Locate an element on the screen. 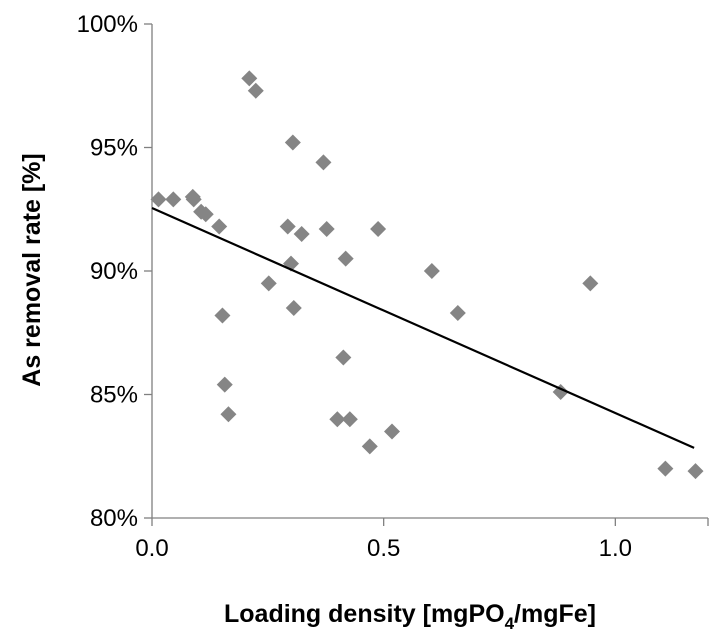 The width and height of the screenshot is (716, 637). x-axis-title: Loading density [mgPO4/mgFe] is located at coordinates (410, 616).